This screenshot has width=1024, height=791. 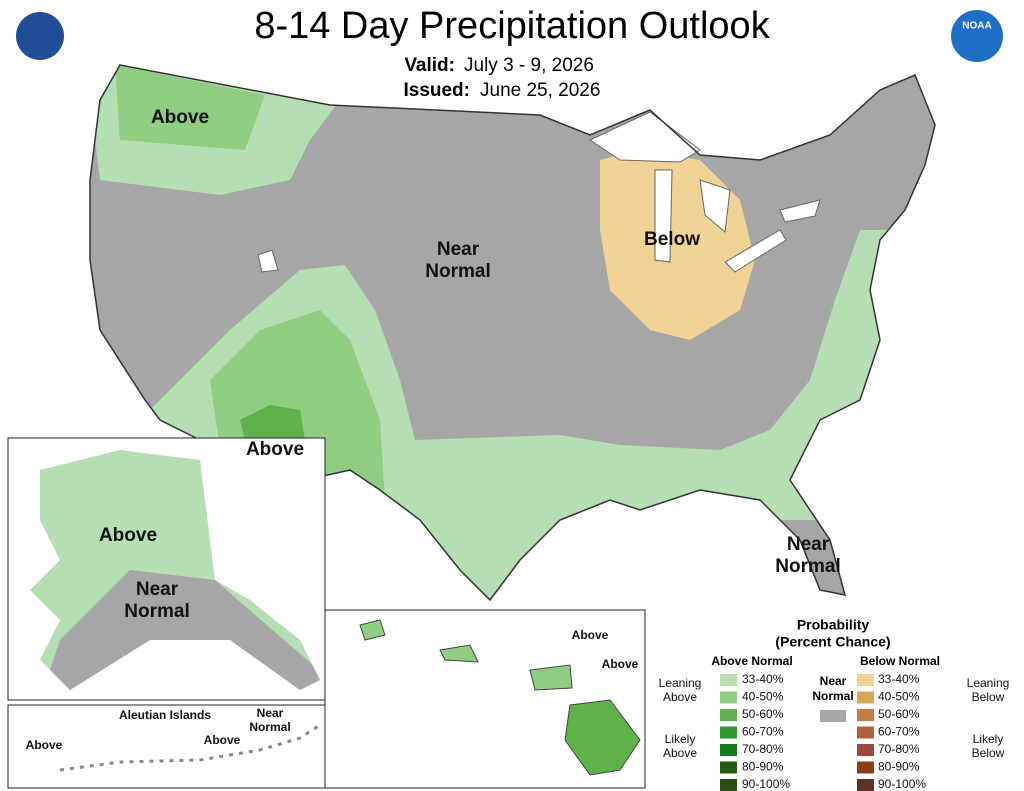 I want to click on commerce-seal, so click(x=40, y=36).